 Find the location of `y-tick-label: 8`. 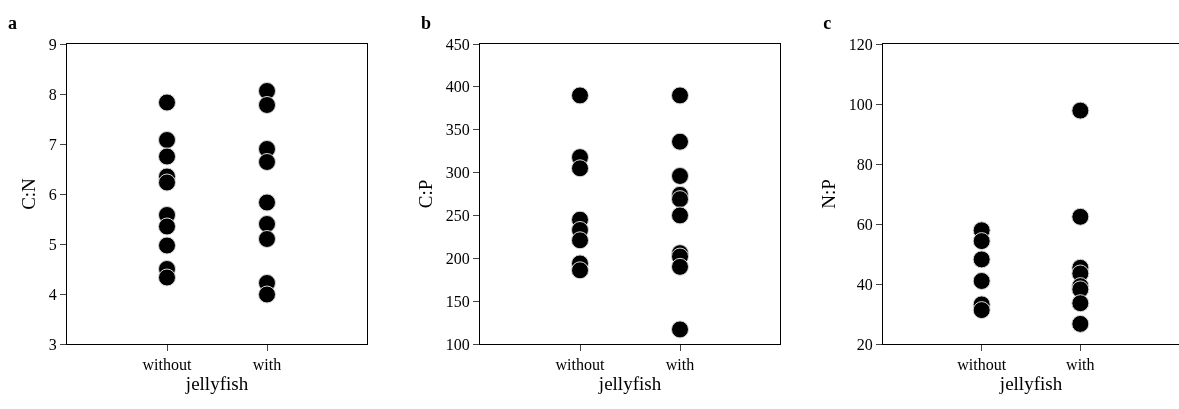

y-tick-label: 8 is located at coordinates (52, 94).